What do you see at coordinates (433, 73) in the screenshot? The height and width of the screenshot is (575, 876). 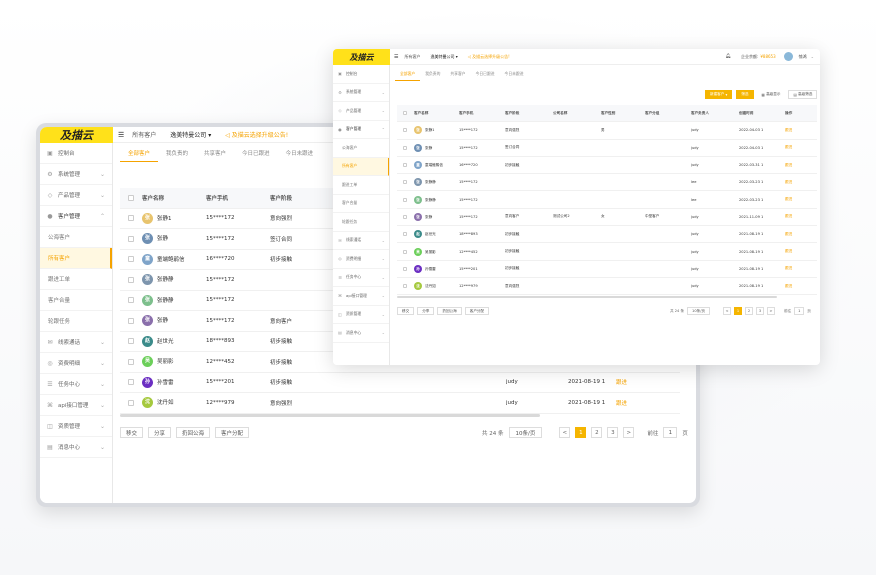 I see `tab-mine: 我负责的` at bounding box center [433, 73].